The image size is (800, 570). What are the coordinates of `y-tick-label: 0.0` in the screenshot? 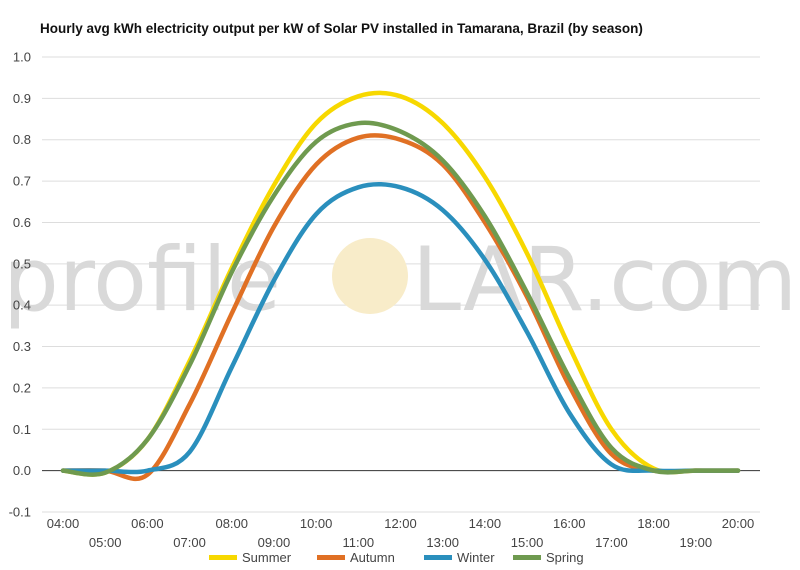 It's located at (22, 470).